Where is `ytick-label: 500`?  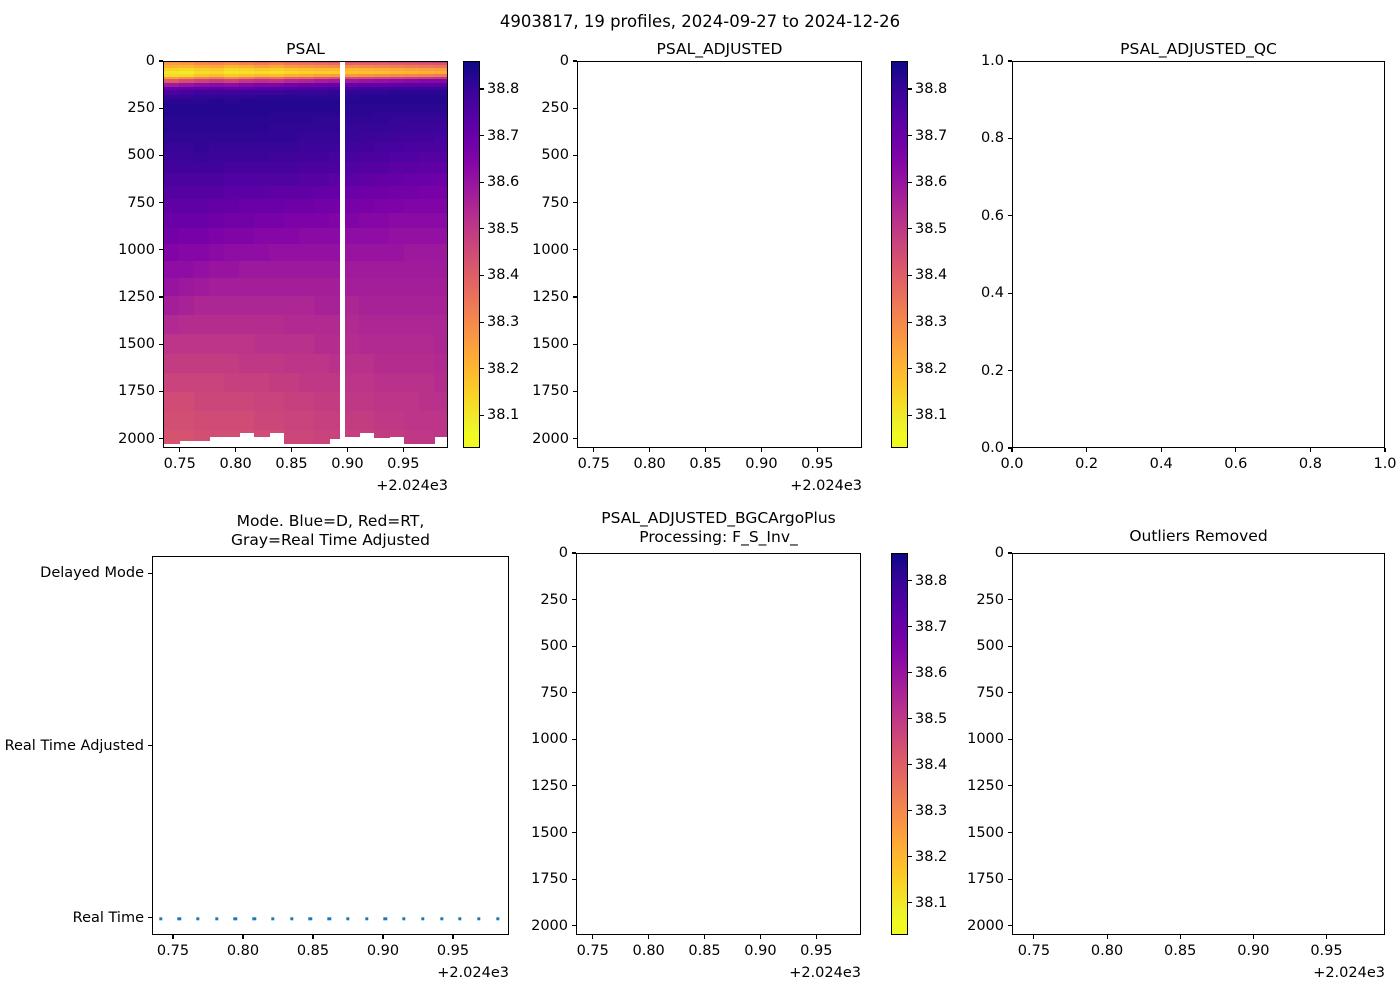 ytick-label: 500 is located at coordinates (141, 155).